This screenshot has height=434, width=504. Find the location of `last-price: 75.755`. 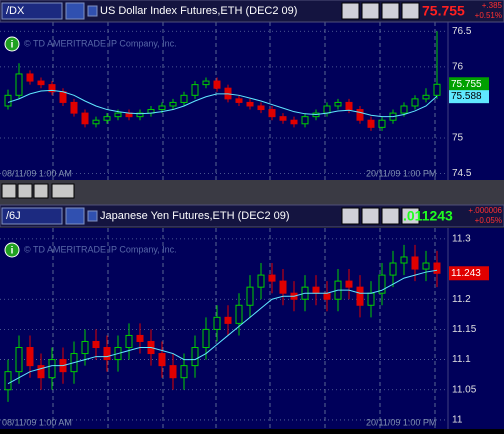

last-price: 75.755 is located at coordinates (443, 11).